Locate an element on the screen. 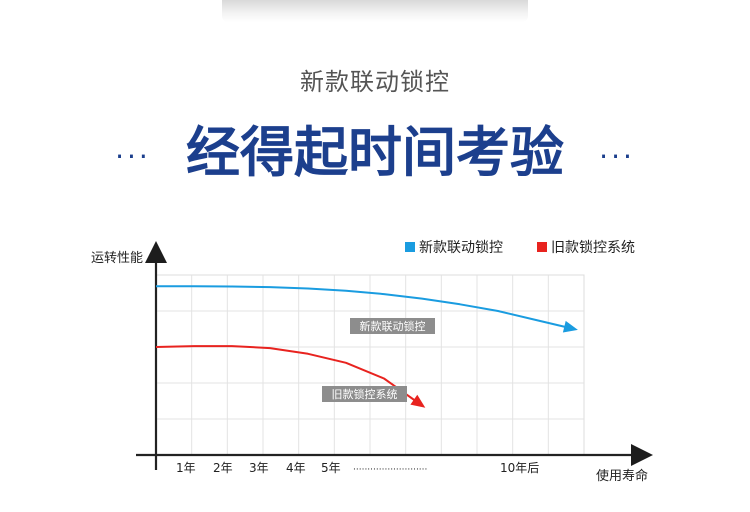 The image size is (750, 512). x-tick-label: 10年后 is located at coordinates (519, 468).